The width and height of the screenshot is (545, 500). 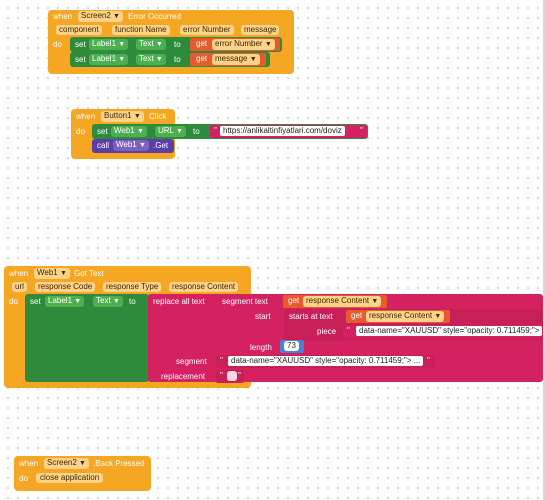 I want to click on segment-text-label: segment text, so click(x=245, y=301).